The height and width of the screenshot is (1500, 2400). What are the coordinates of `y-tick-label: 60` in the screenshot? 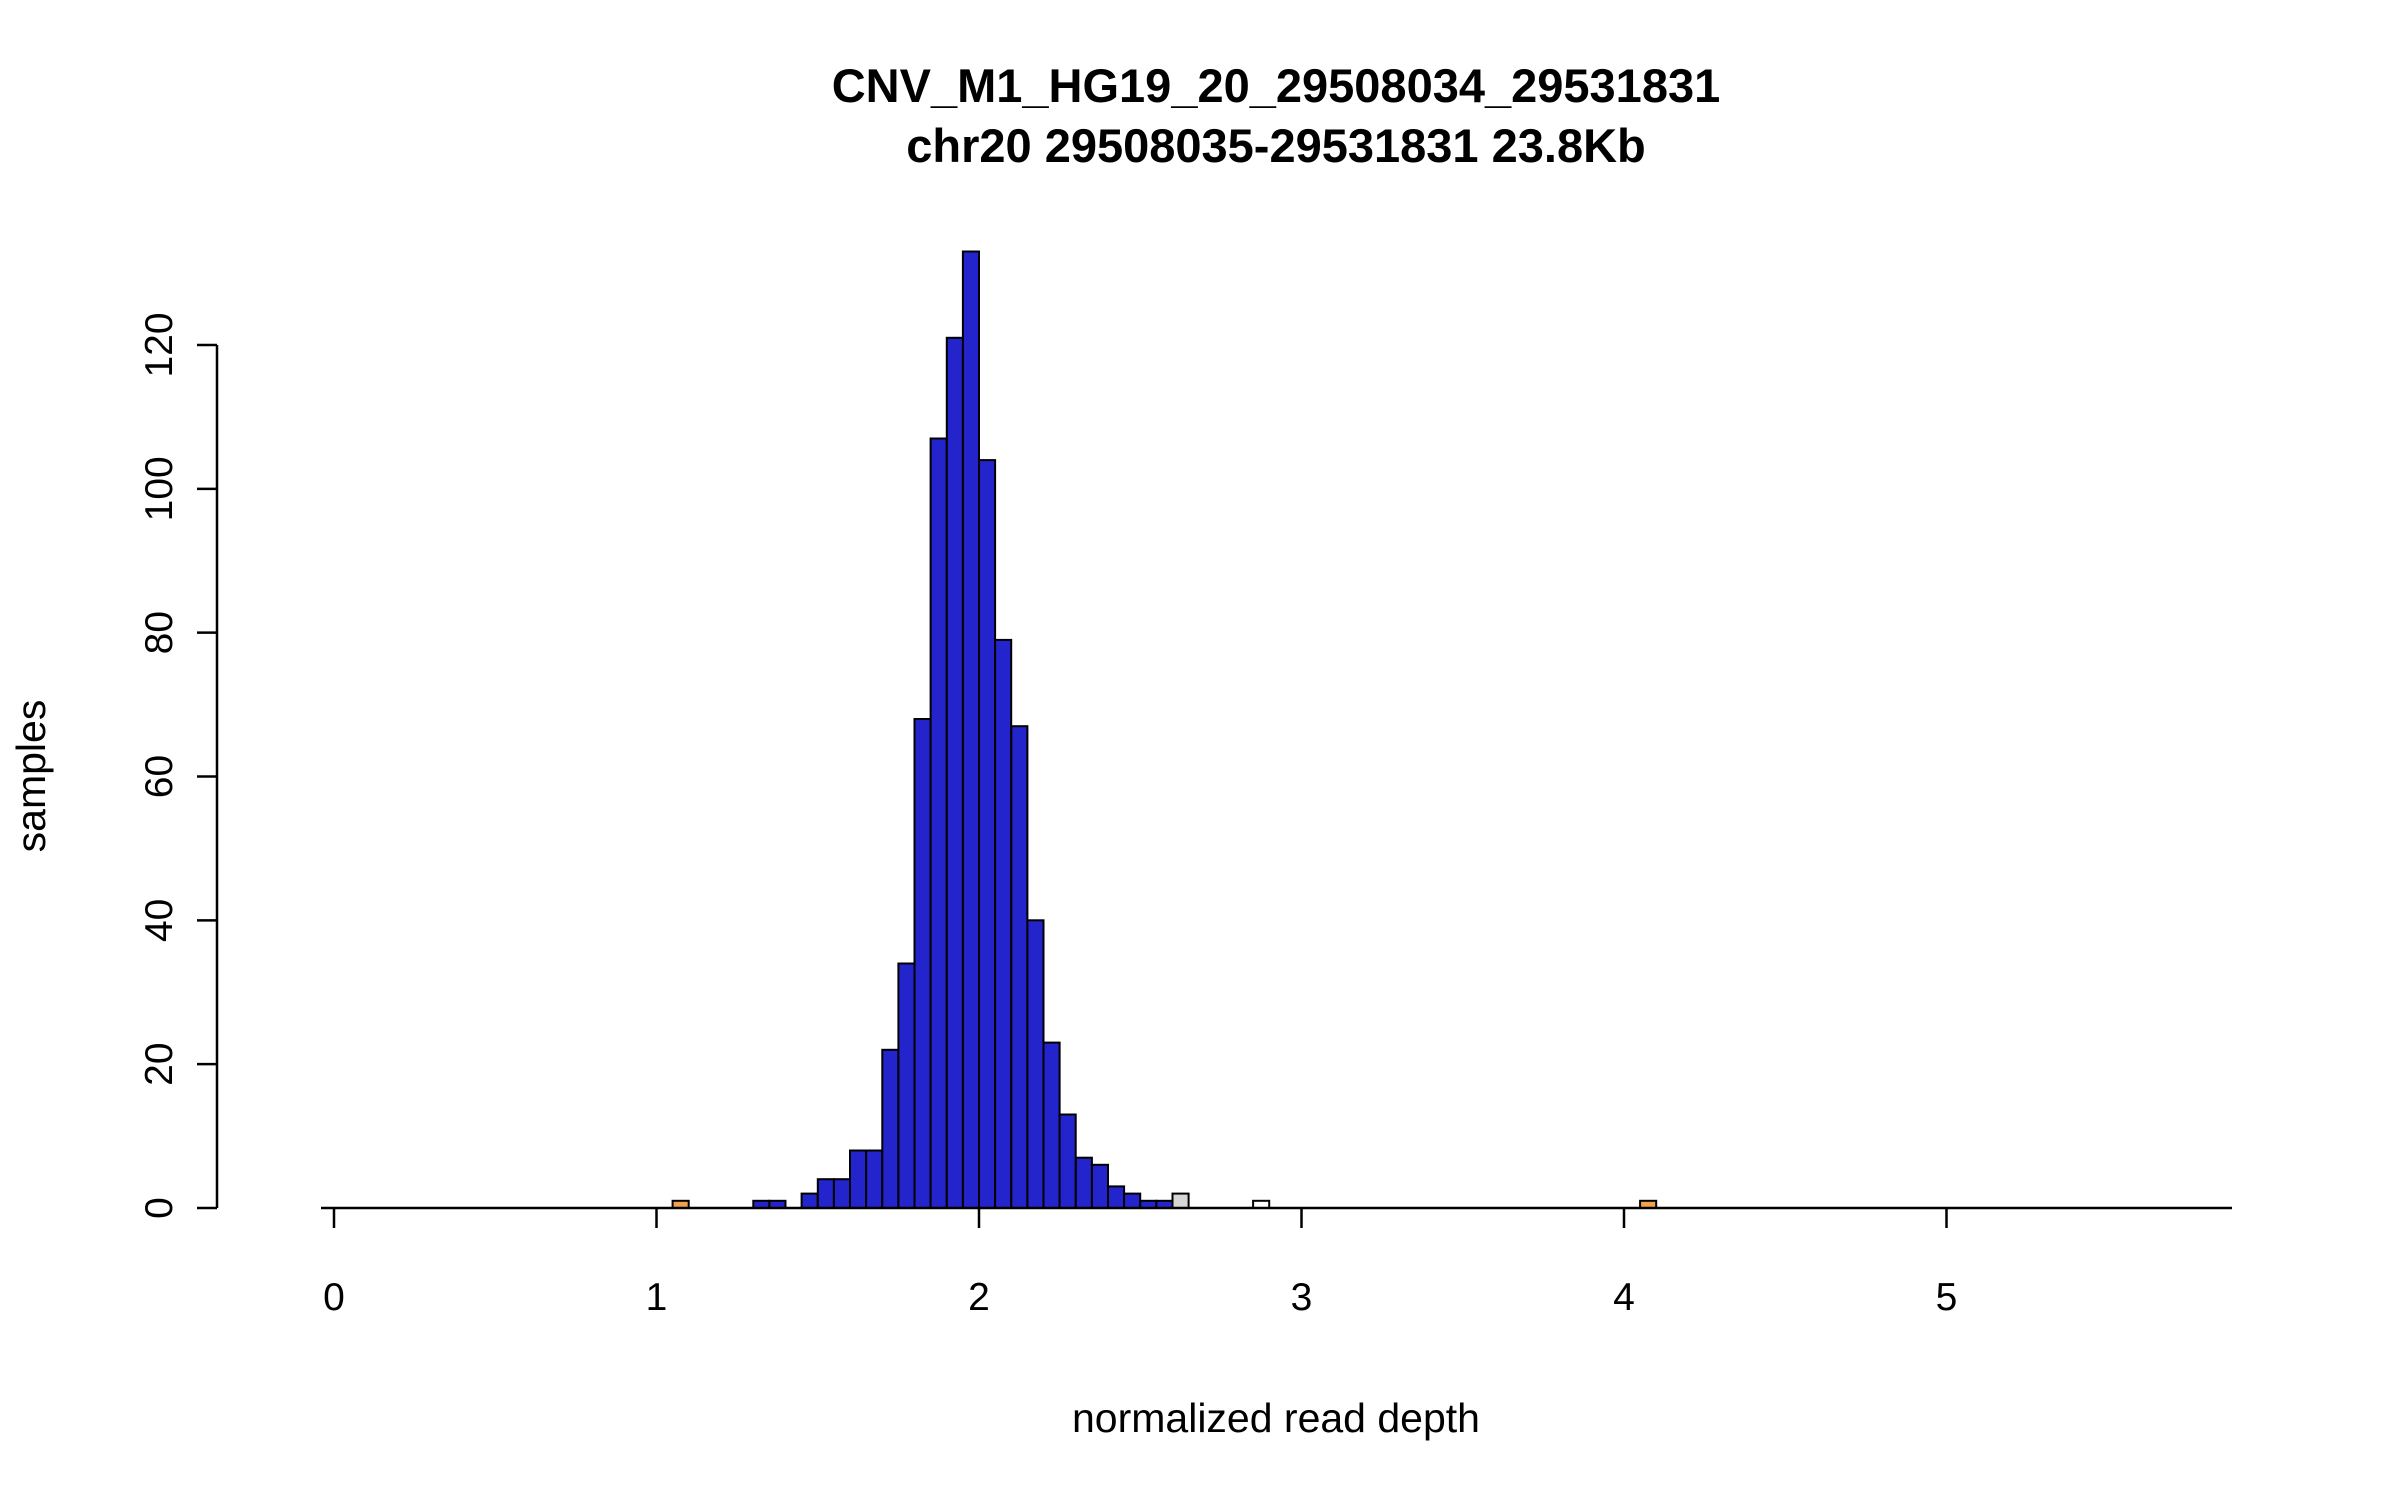 It's located at (159, 776).